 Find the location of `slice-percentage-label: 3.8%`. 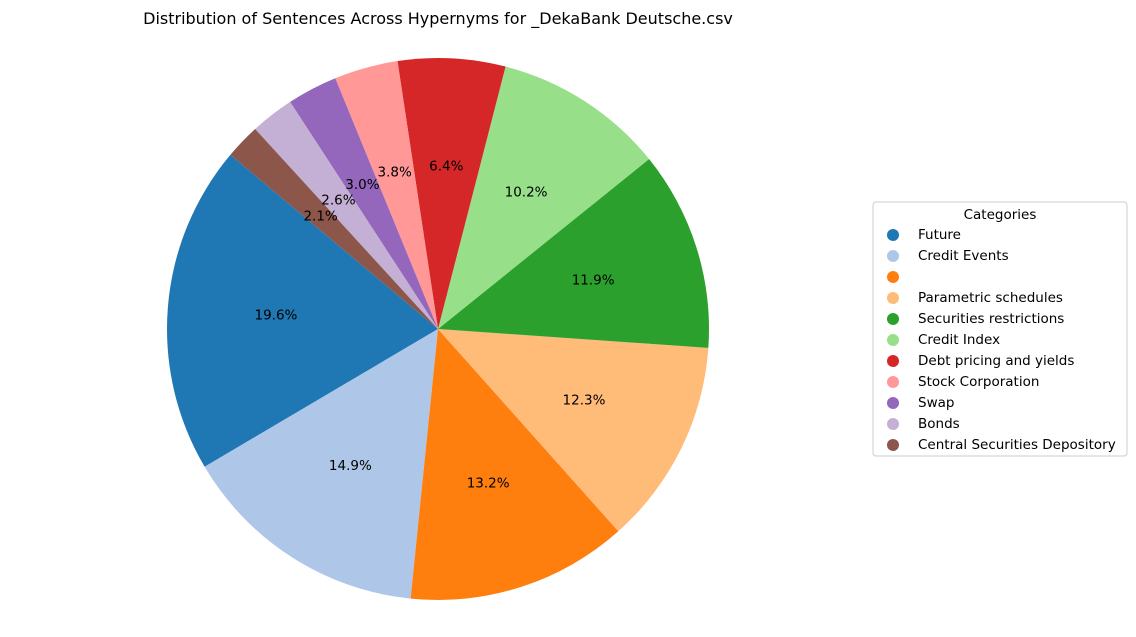

slice-percentage-label: 3.8% is located at coordinates (395, 172).